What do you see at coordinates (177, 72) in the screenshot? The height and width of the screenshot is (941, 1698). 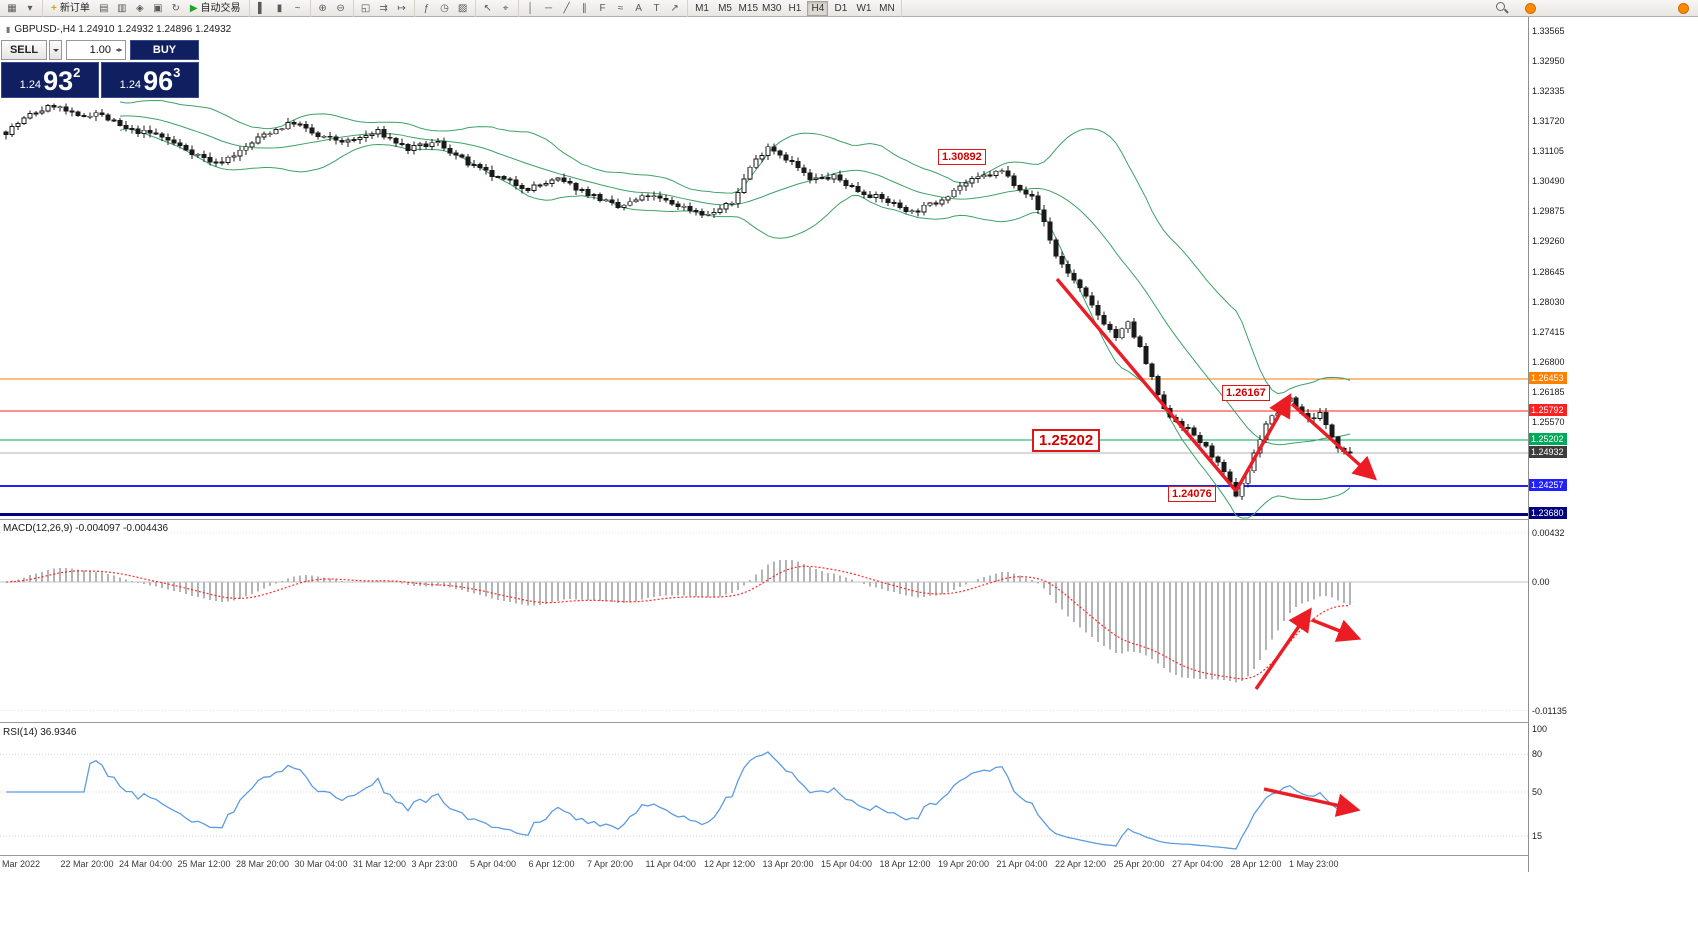 I see `buy-price-sup: 3` at bounding box center [177, 72].